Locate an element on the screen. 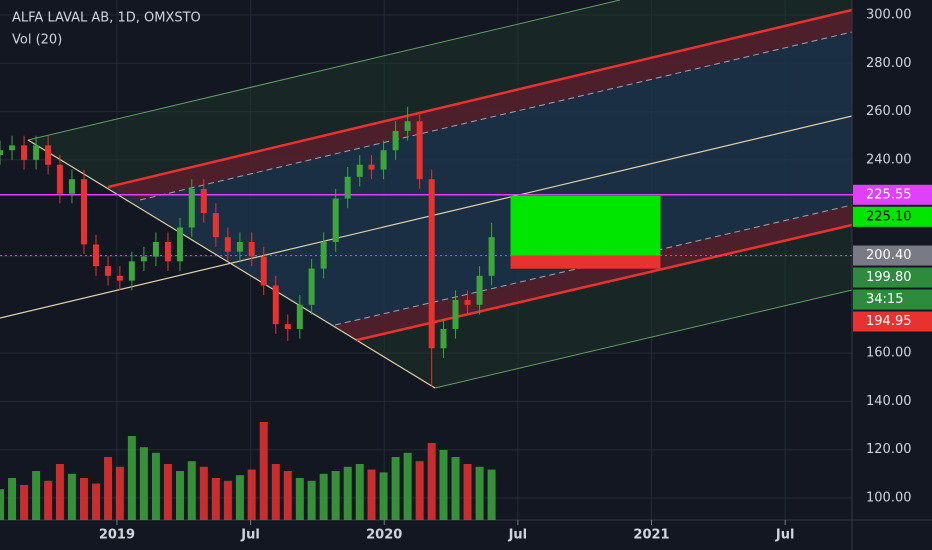 Image resolution: width=932 pixels, height=550 pixels. price-label: 200.40 is located at coordinates (889, 255).